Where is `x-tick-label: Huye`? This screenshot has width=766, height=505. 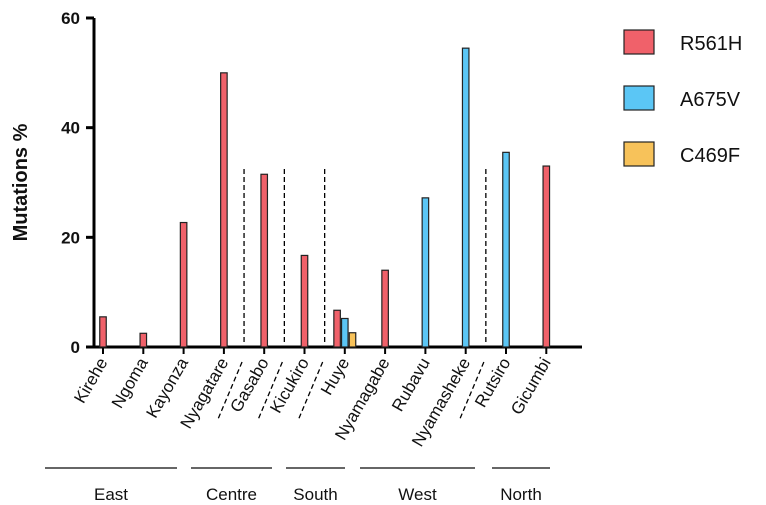 x-tick-label: Huye is located at coordinates (335, 377).